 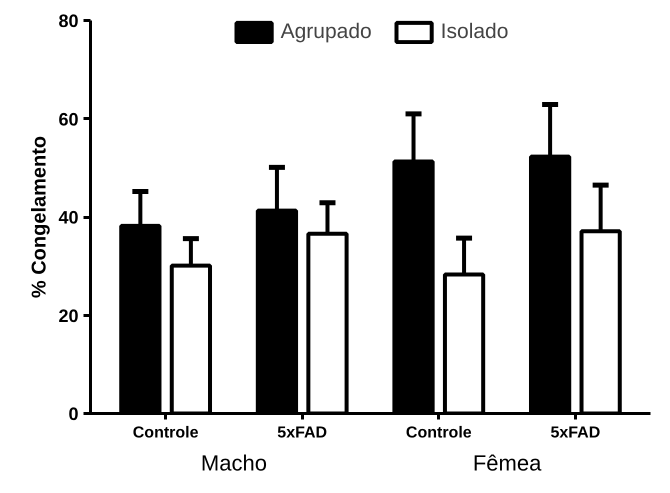 What do you see at coordinates (474, 32) in the screenshot?
I see `legend-label: Isolado` at bounding box center [474, 32].